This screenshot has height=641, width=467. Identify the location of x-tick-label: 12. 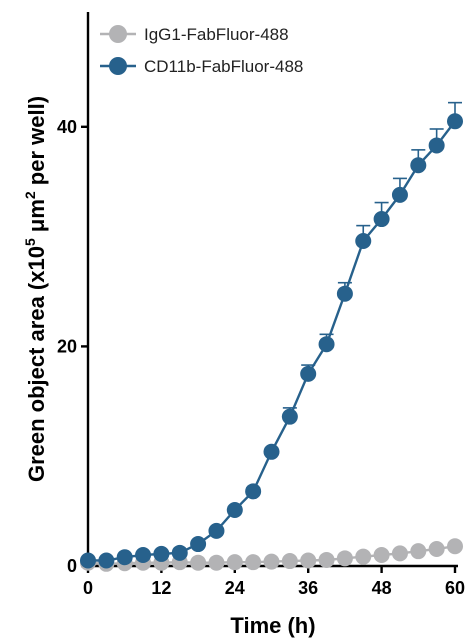
(161, 588).